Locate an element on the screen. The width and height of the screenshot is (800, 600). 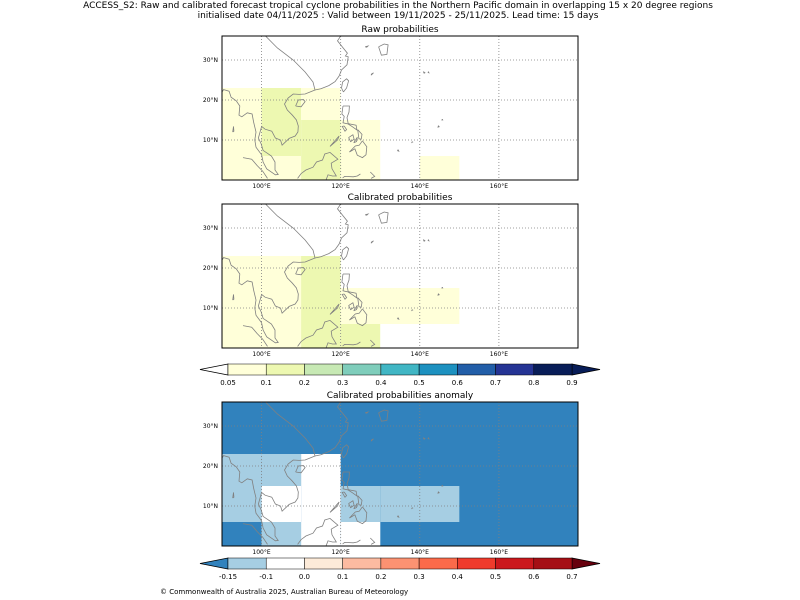
colorbar-tick-label: -0.1 is located at coordinates (266, 577).